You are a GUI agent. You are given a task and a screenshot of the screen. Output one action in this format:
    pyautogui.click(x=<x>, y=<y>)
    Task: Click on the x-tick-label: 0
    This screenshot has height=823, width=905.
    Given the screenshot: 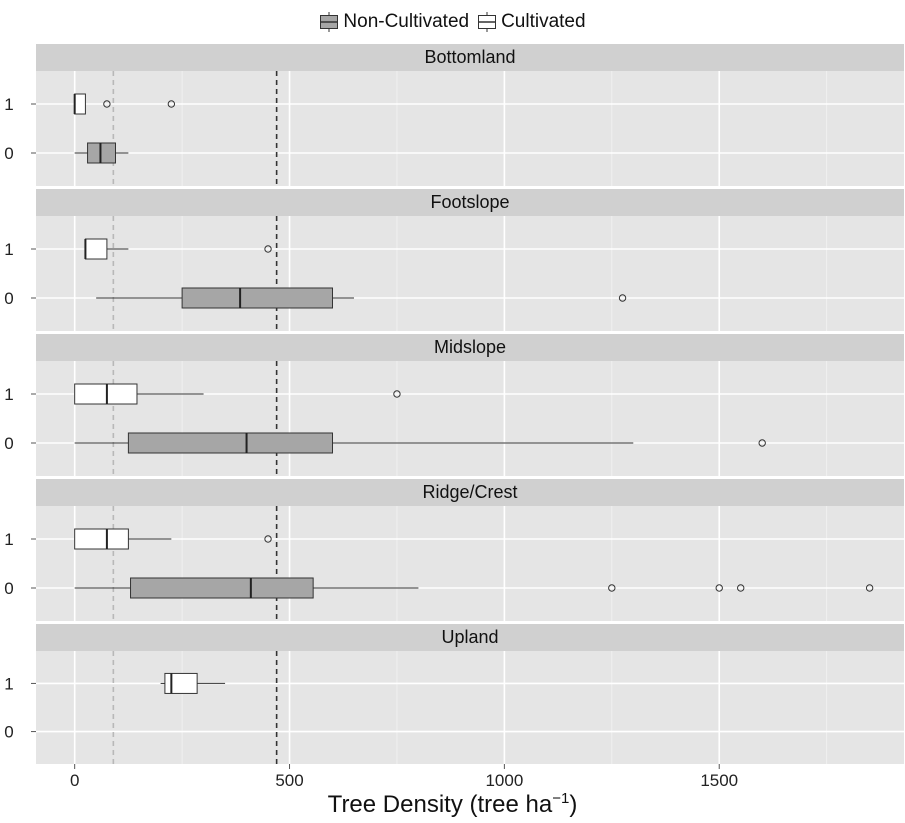 What is the action you would take?
    pyautogui.click(x=74, y=780)
    